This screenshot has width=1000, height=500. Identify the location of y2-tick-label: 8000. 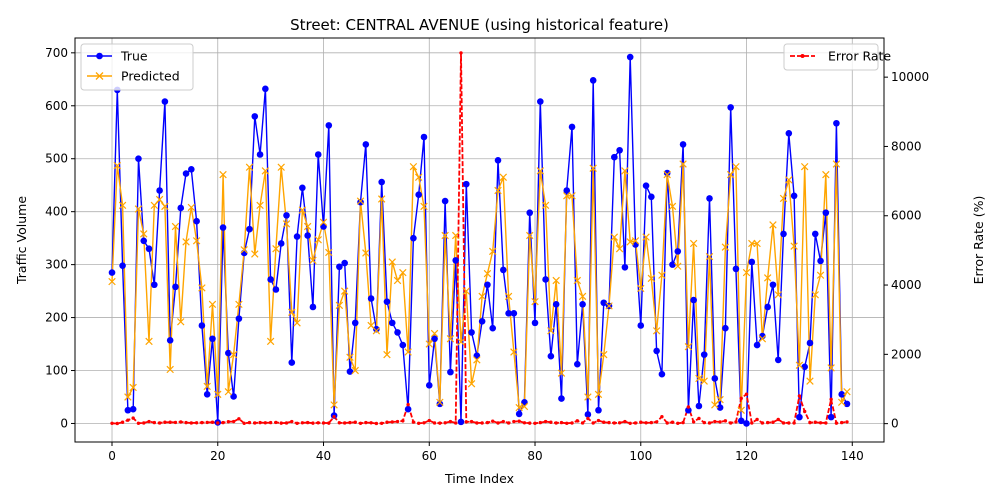
(906, 146).